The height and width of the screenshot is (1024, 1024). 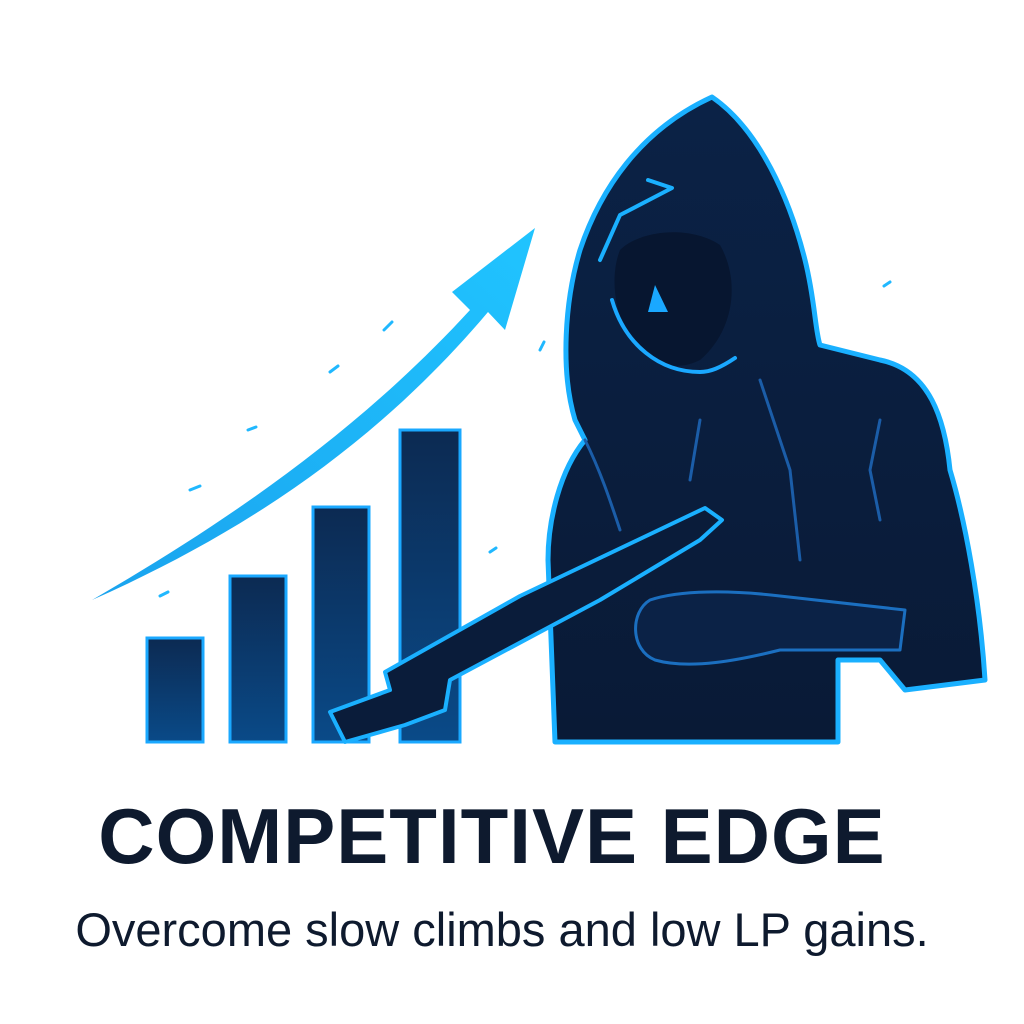 I want to click on brand-title: COMPETITIVE EDGE, so click(x=492, y=836).